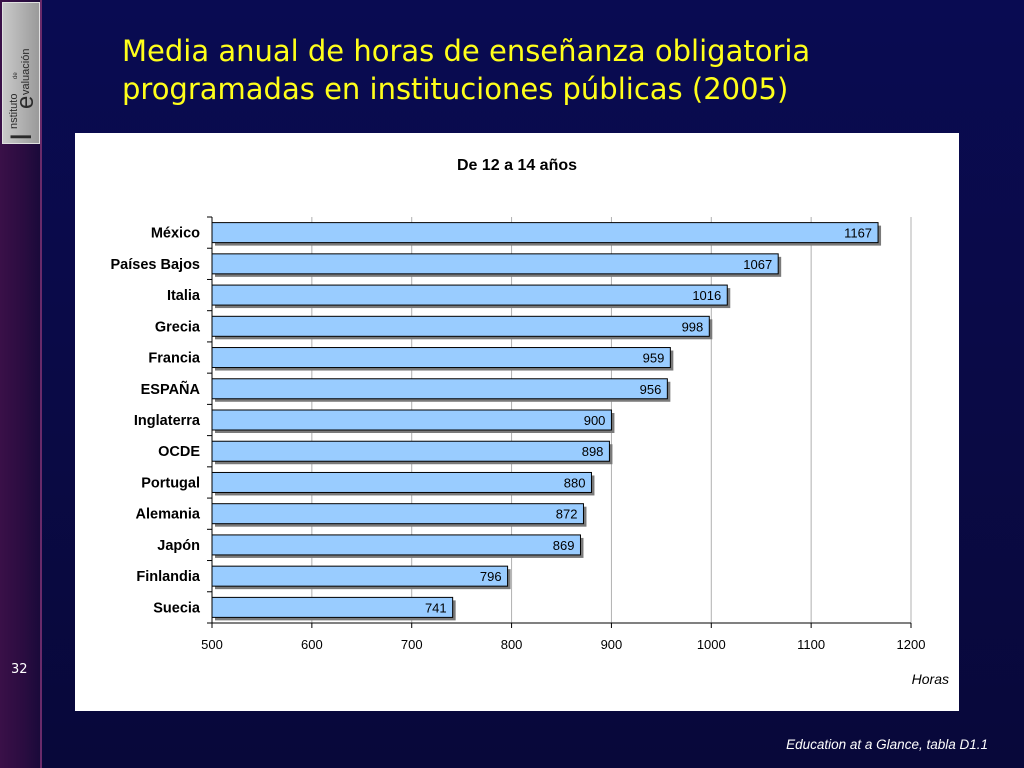 This screenshot has width=1024, height=768. I want to click on bar-japón, so click(396, 545).